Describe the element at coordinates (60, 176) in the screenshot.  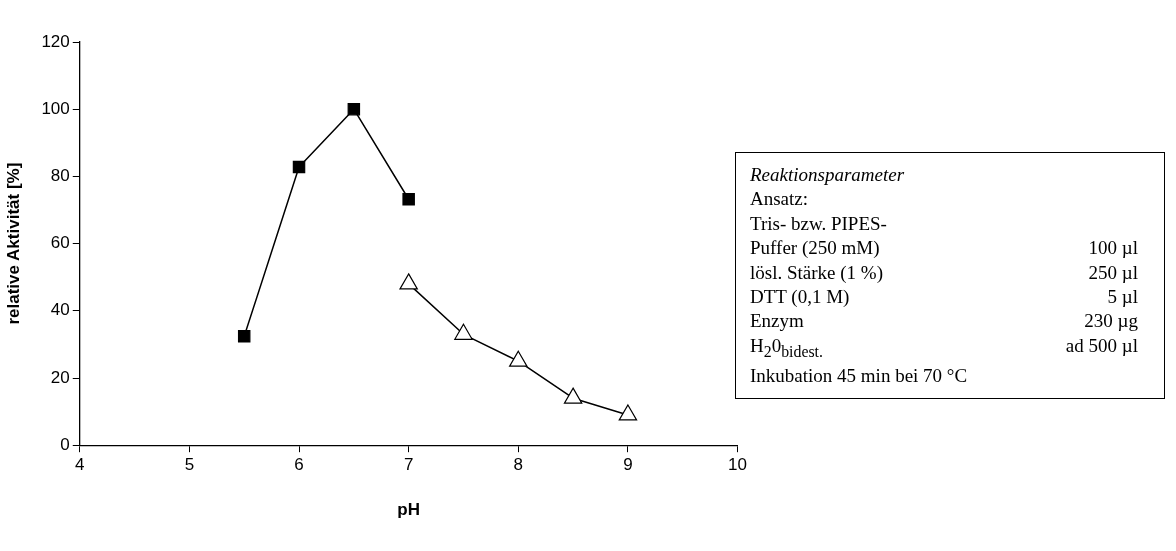
I see `y-tick-label: 80` at that location.